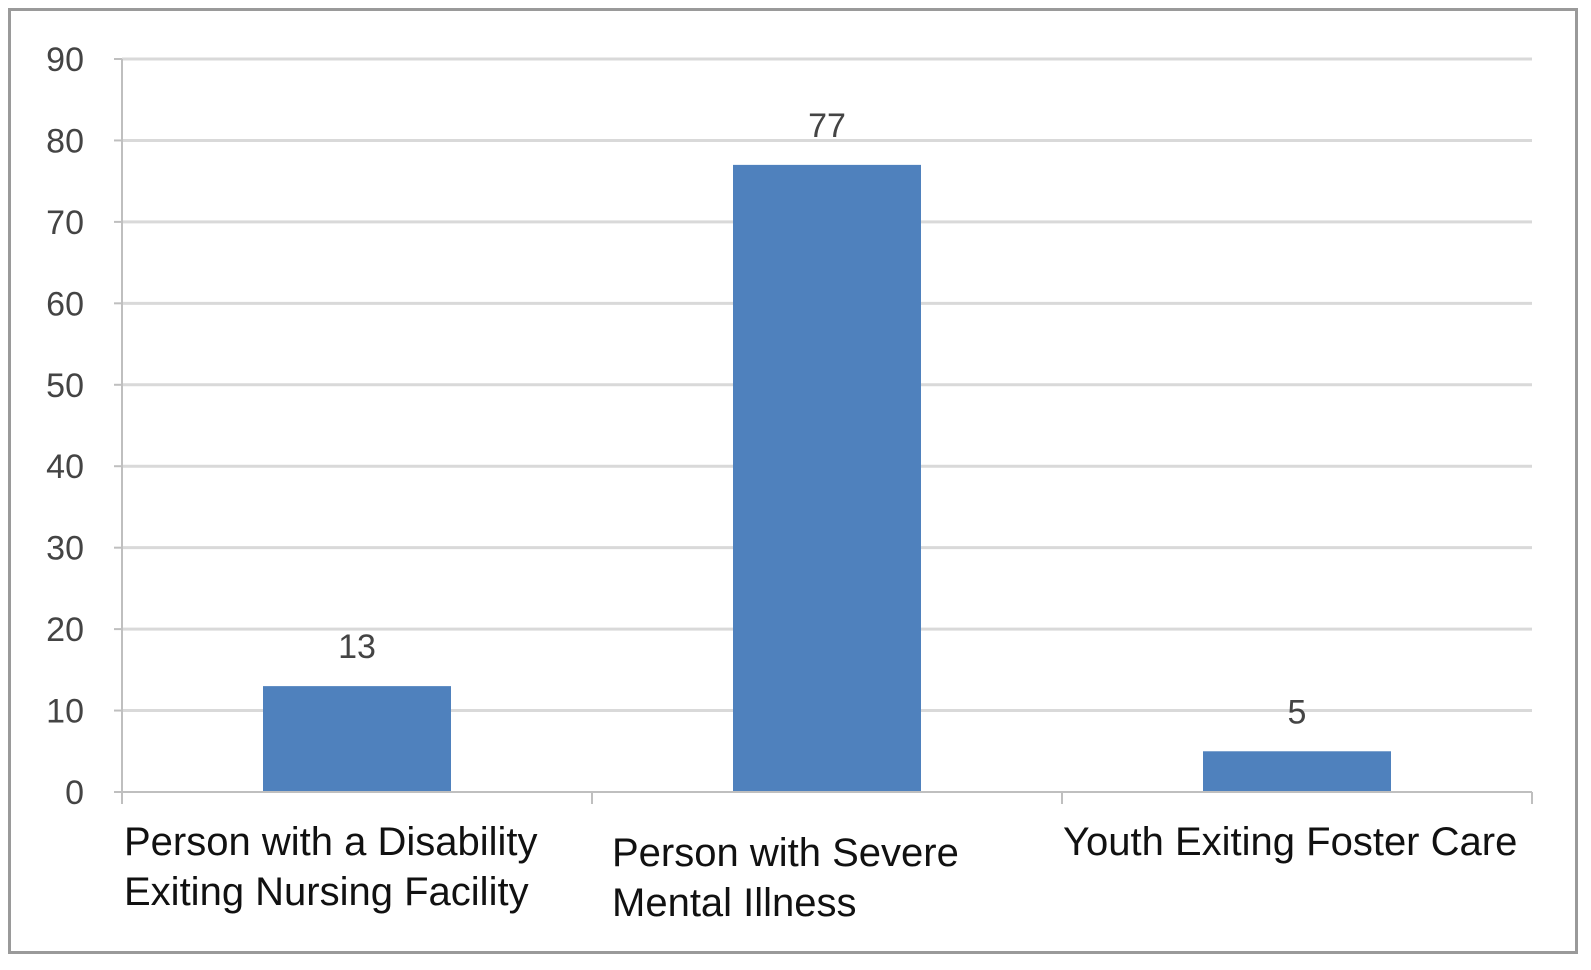  Describe the element at coordinates (1297, 712) in the screenshot. I see `data-label: 5` at that location.